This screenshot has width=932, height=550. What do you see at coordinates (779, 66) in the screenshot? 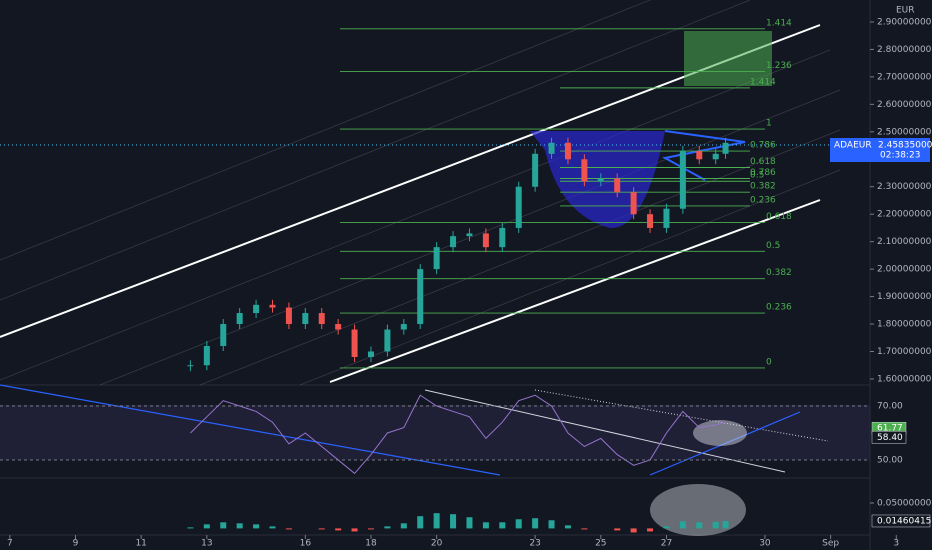
I see `fib-label: 1.236` at bounding box center [779, 66].